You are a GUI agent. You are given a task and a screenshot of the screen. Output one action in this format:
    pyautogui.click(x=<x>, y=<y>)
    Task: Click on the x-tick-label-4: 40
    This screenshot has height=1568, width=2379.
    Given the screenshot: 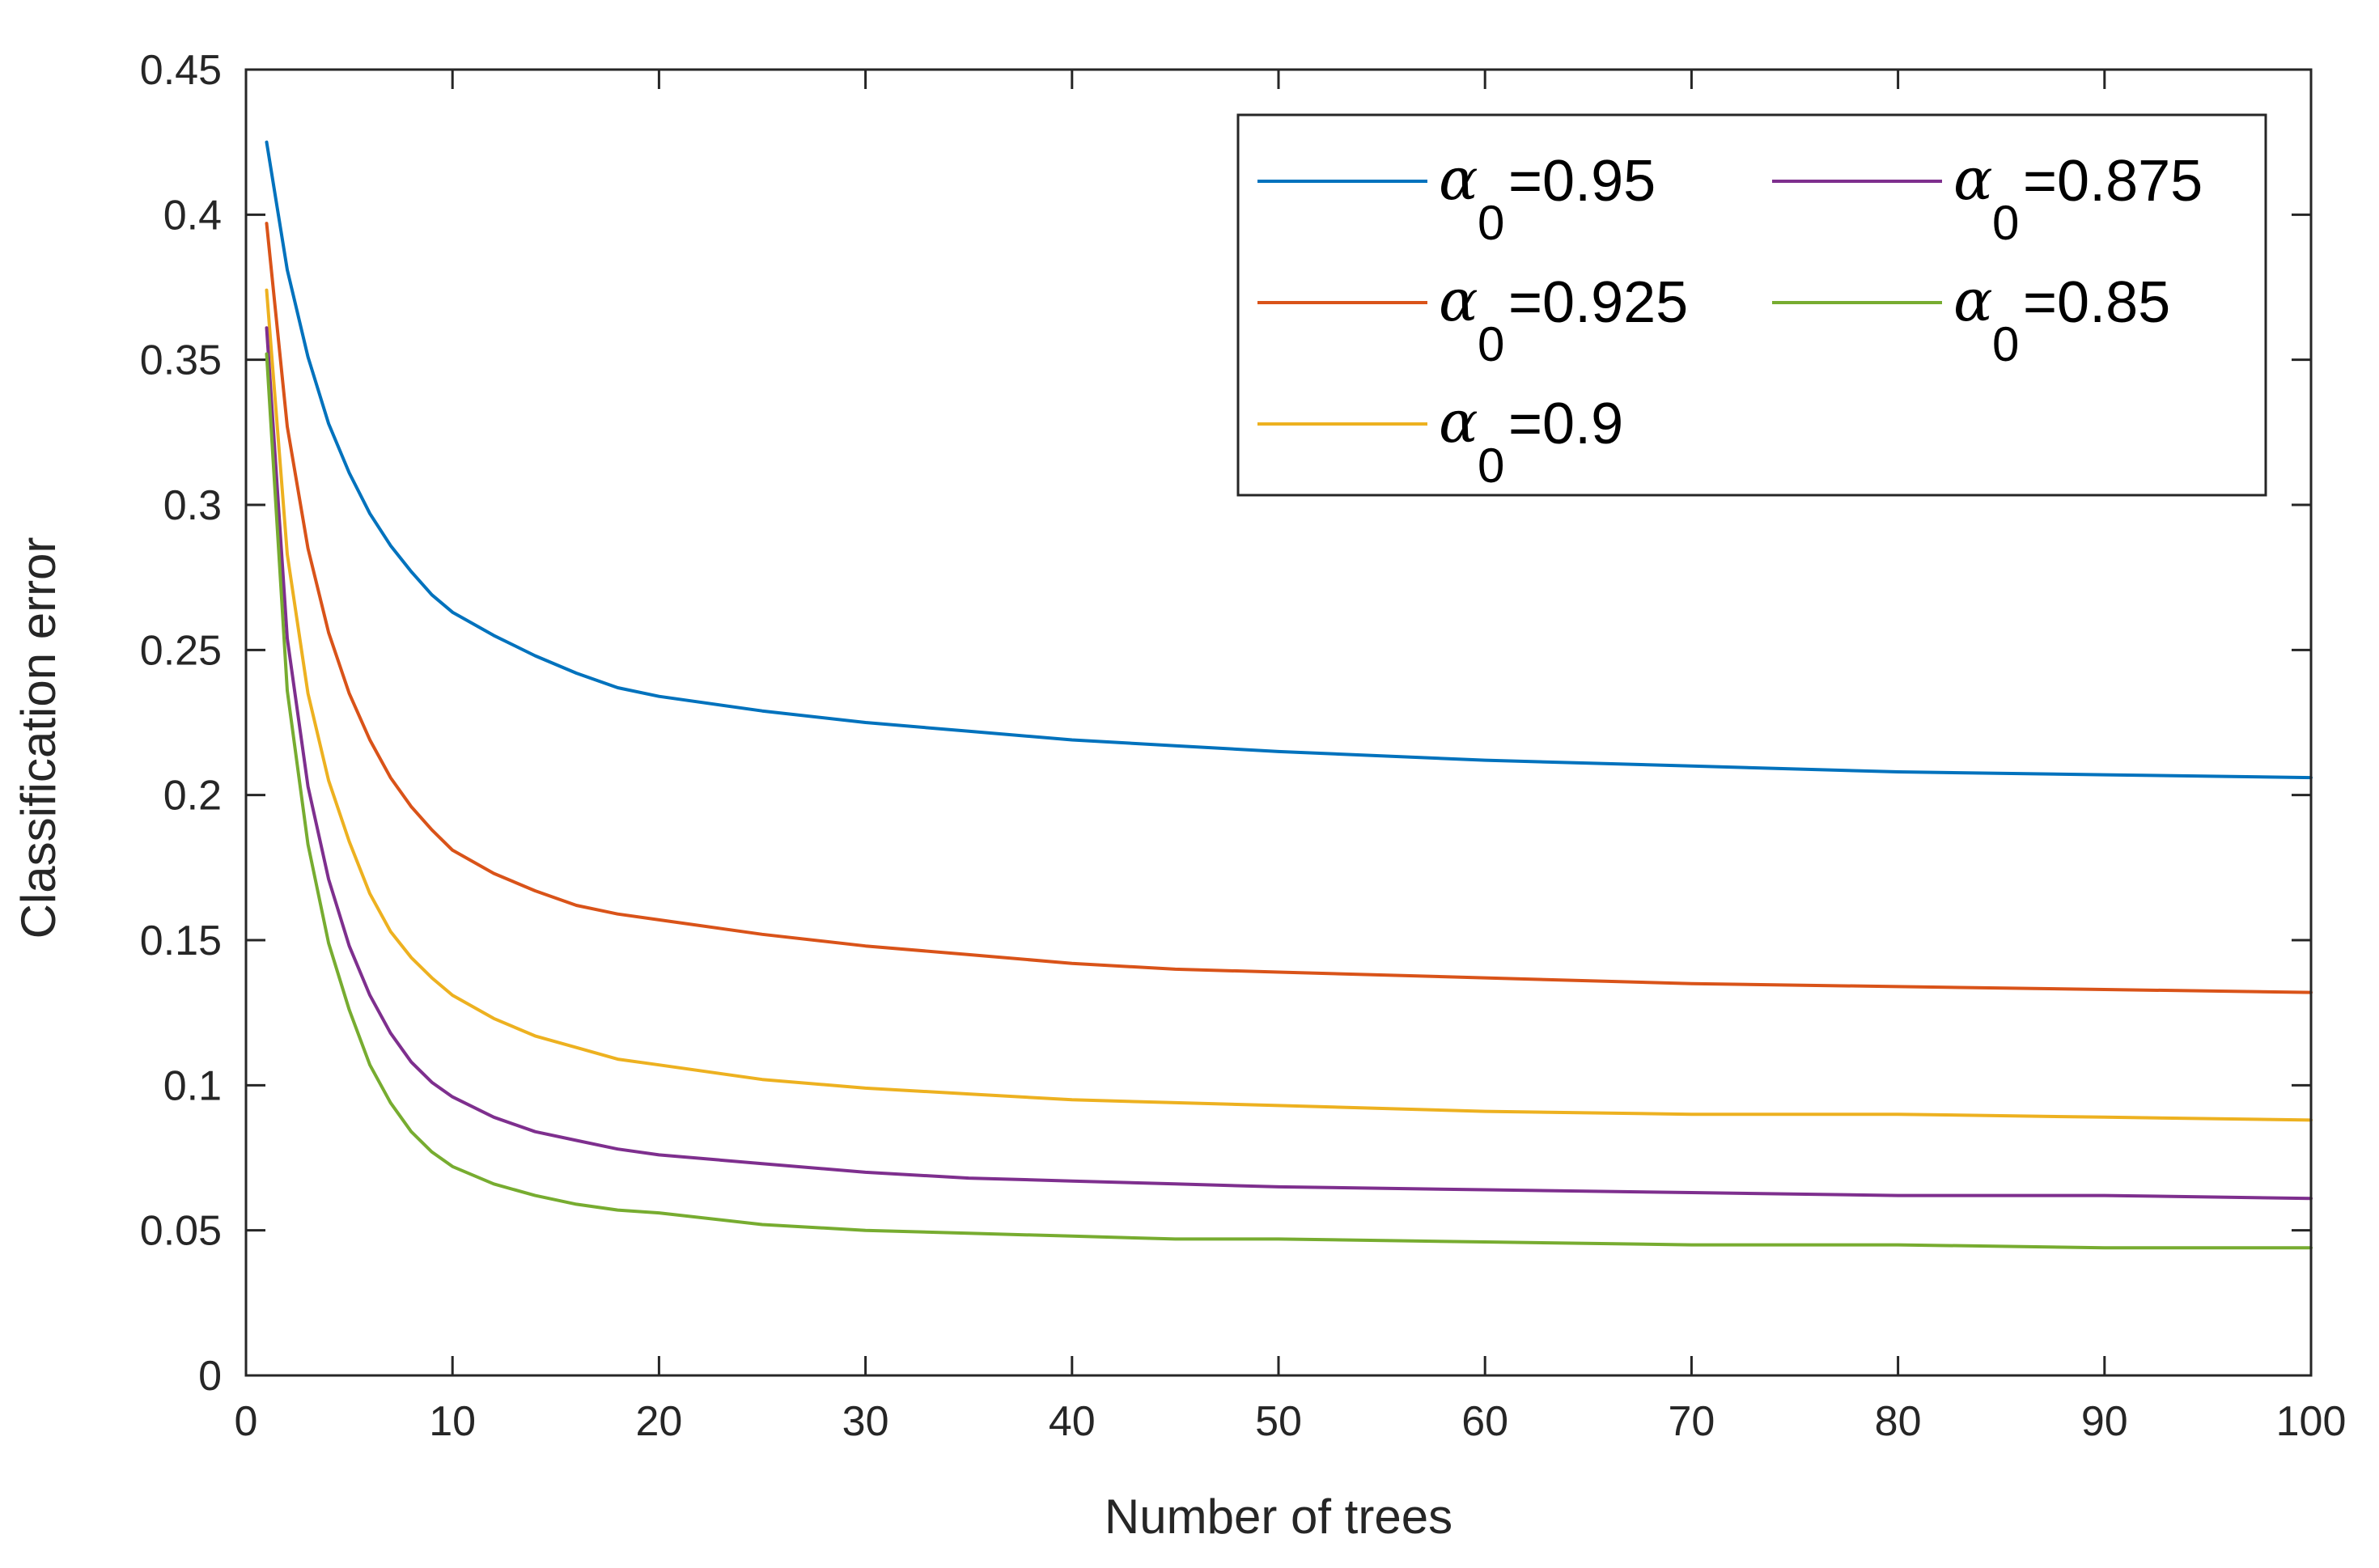 What is the action you would take?
    pyautogui.click(x=1072, y=1422)
    